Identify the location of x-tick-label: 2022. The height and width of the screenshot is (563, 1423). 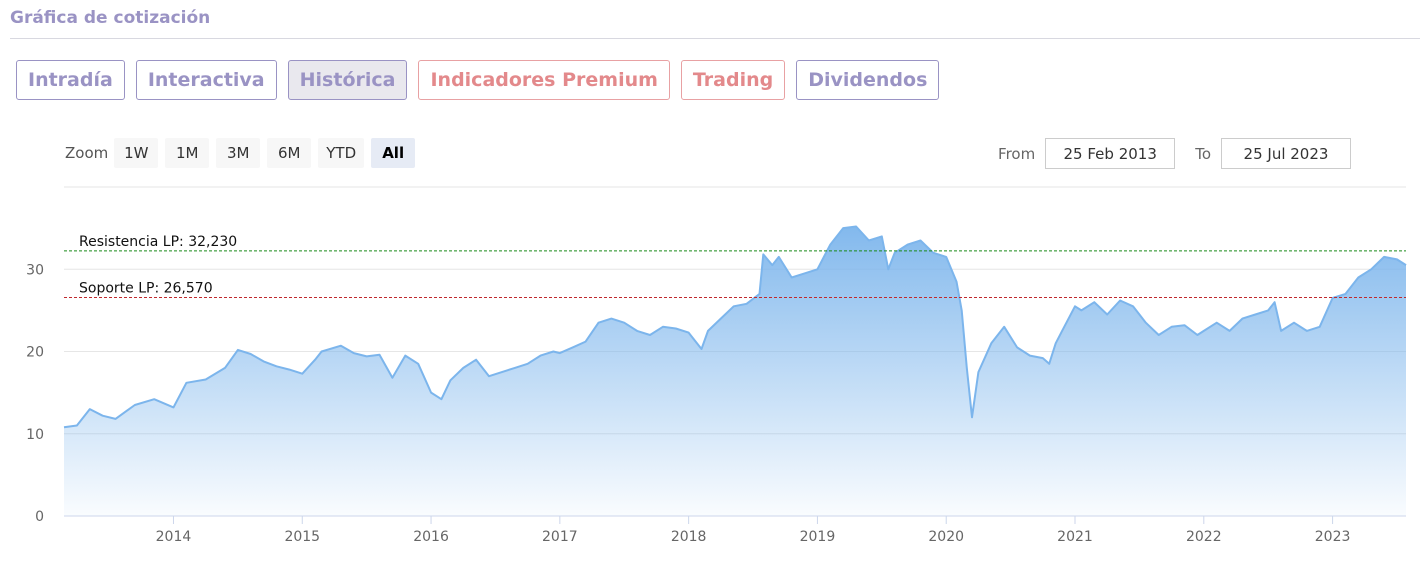
(1204, 537).